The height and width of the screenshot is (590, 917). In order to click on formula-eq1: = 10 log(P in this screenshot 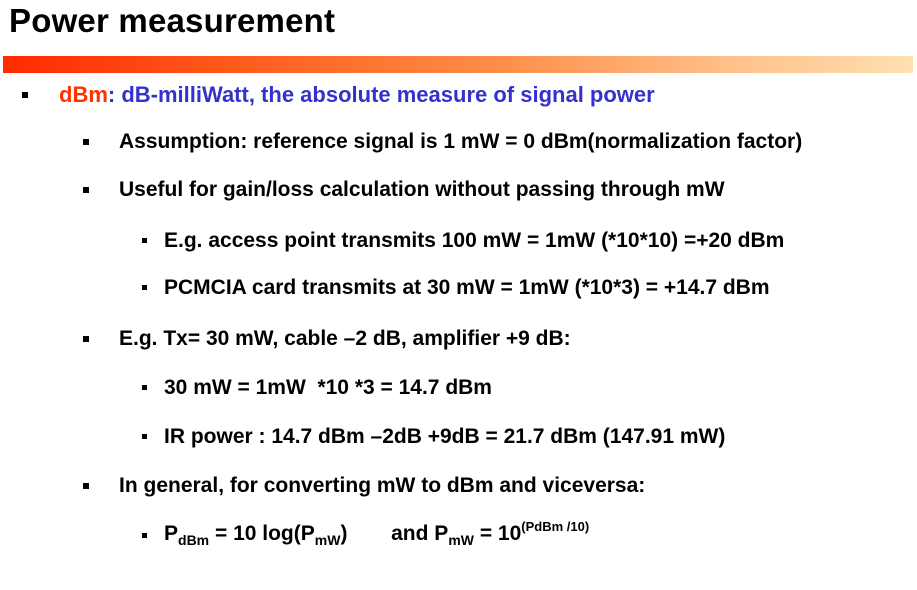, I will do `click(262, 533)`.